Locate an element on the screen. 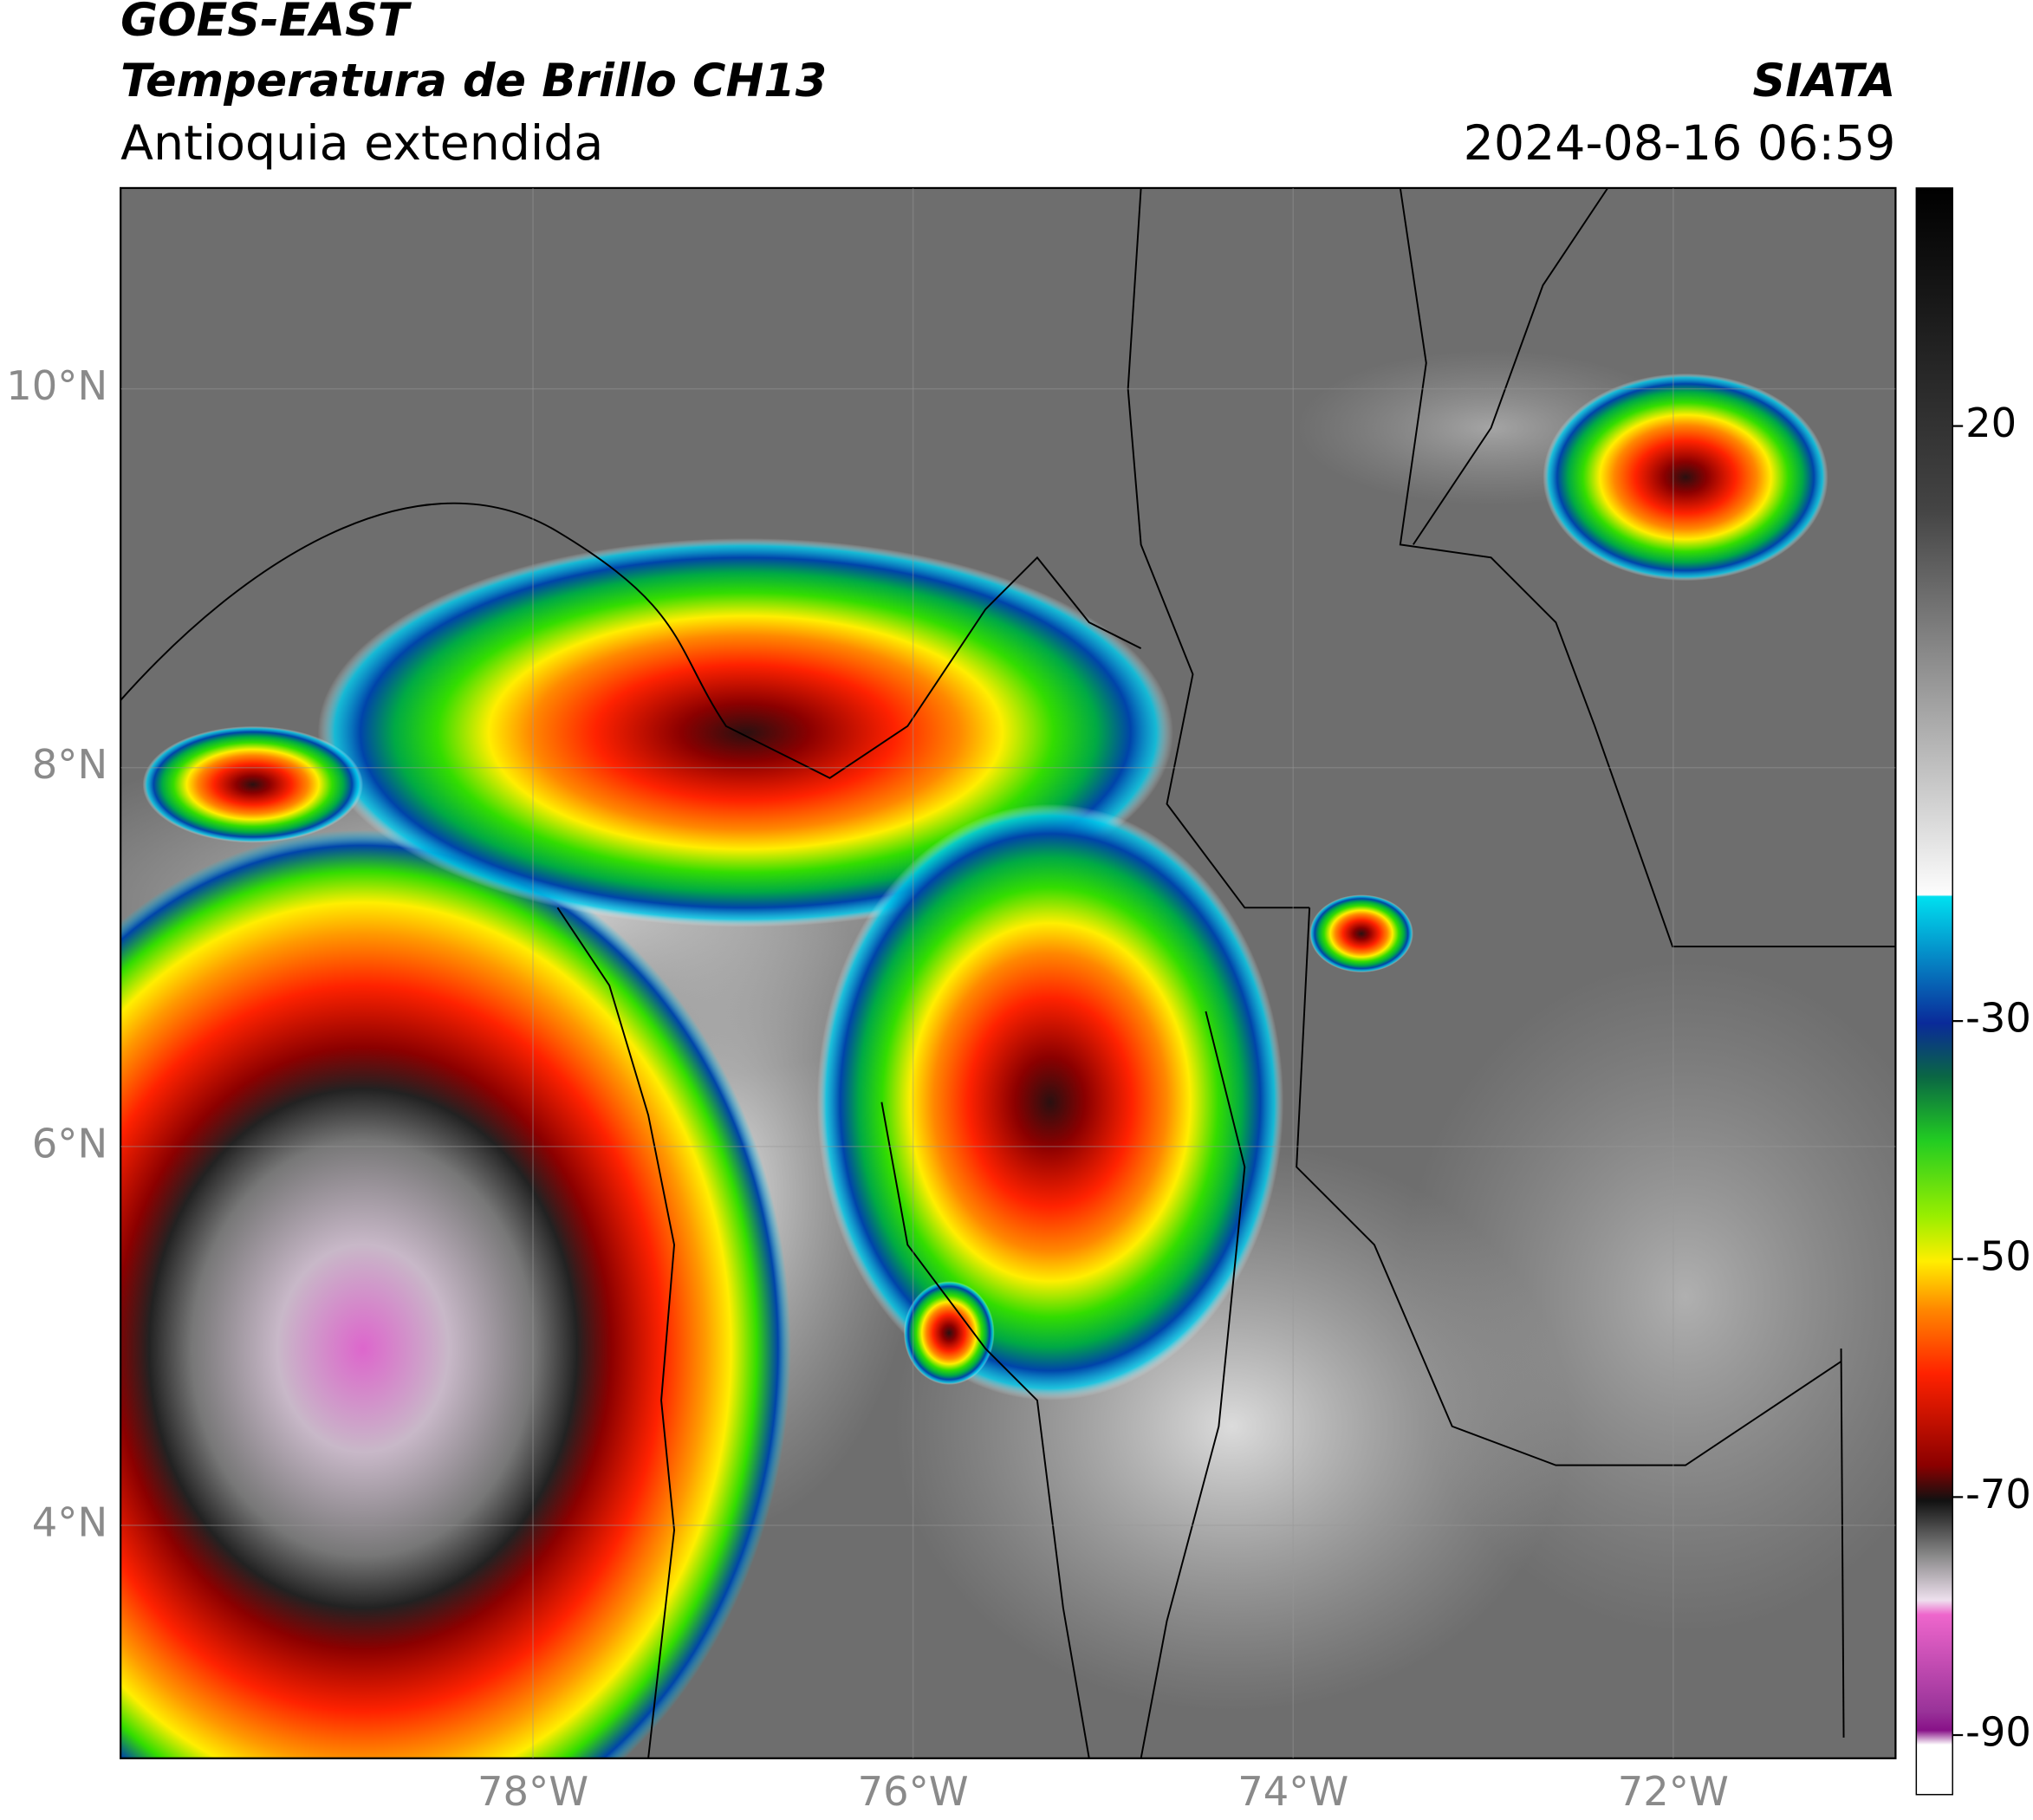 The image size is (2033, 1820). x-tick-label: 72°W is located at coordinates (1673, 1791).